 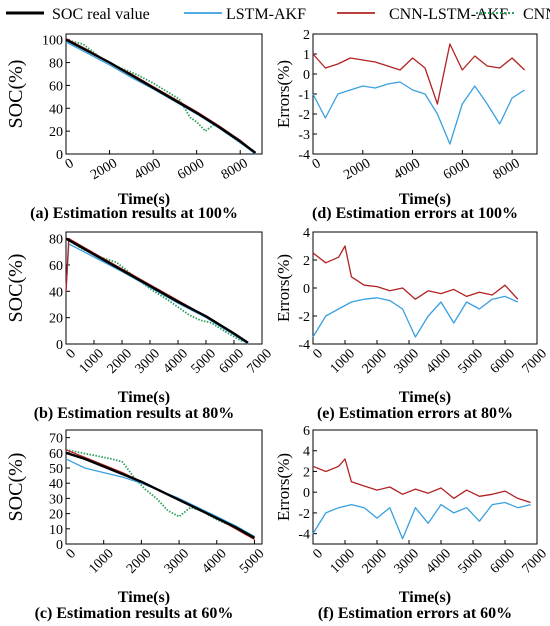 I want to click on legend-label: CNN-LSTM-AKF, so click(x=448, y=14).